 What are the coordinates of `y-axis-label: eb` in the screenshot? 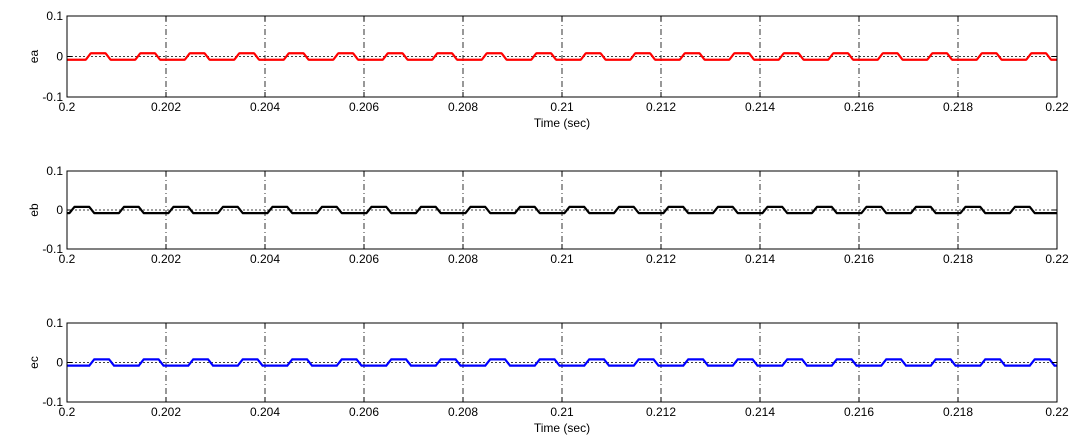 It's located at (34, 210).